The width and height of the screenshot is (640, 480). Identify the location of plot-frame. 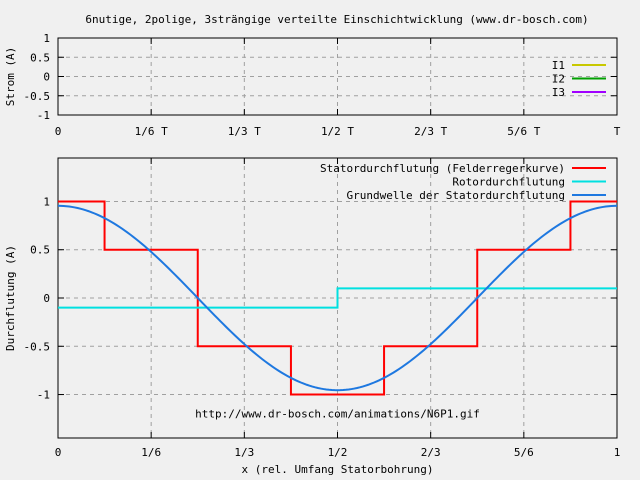
(337, 76).